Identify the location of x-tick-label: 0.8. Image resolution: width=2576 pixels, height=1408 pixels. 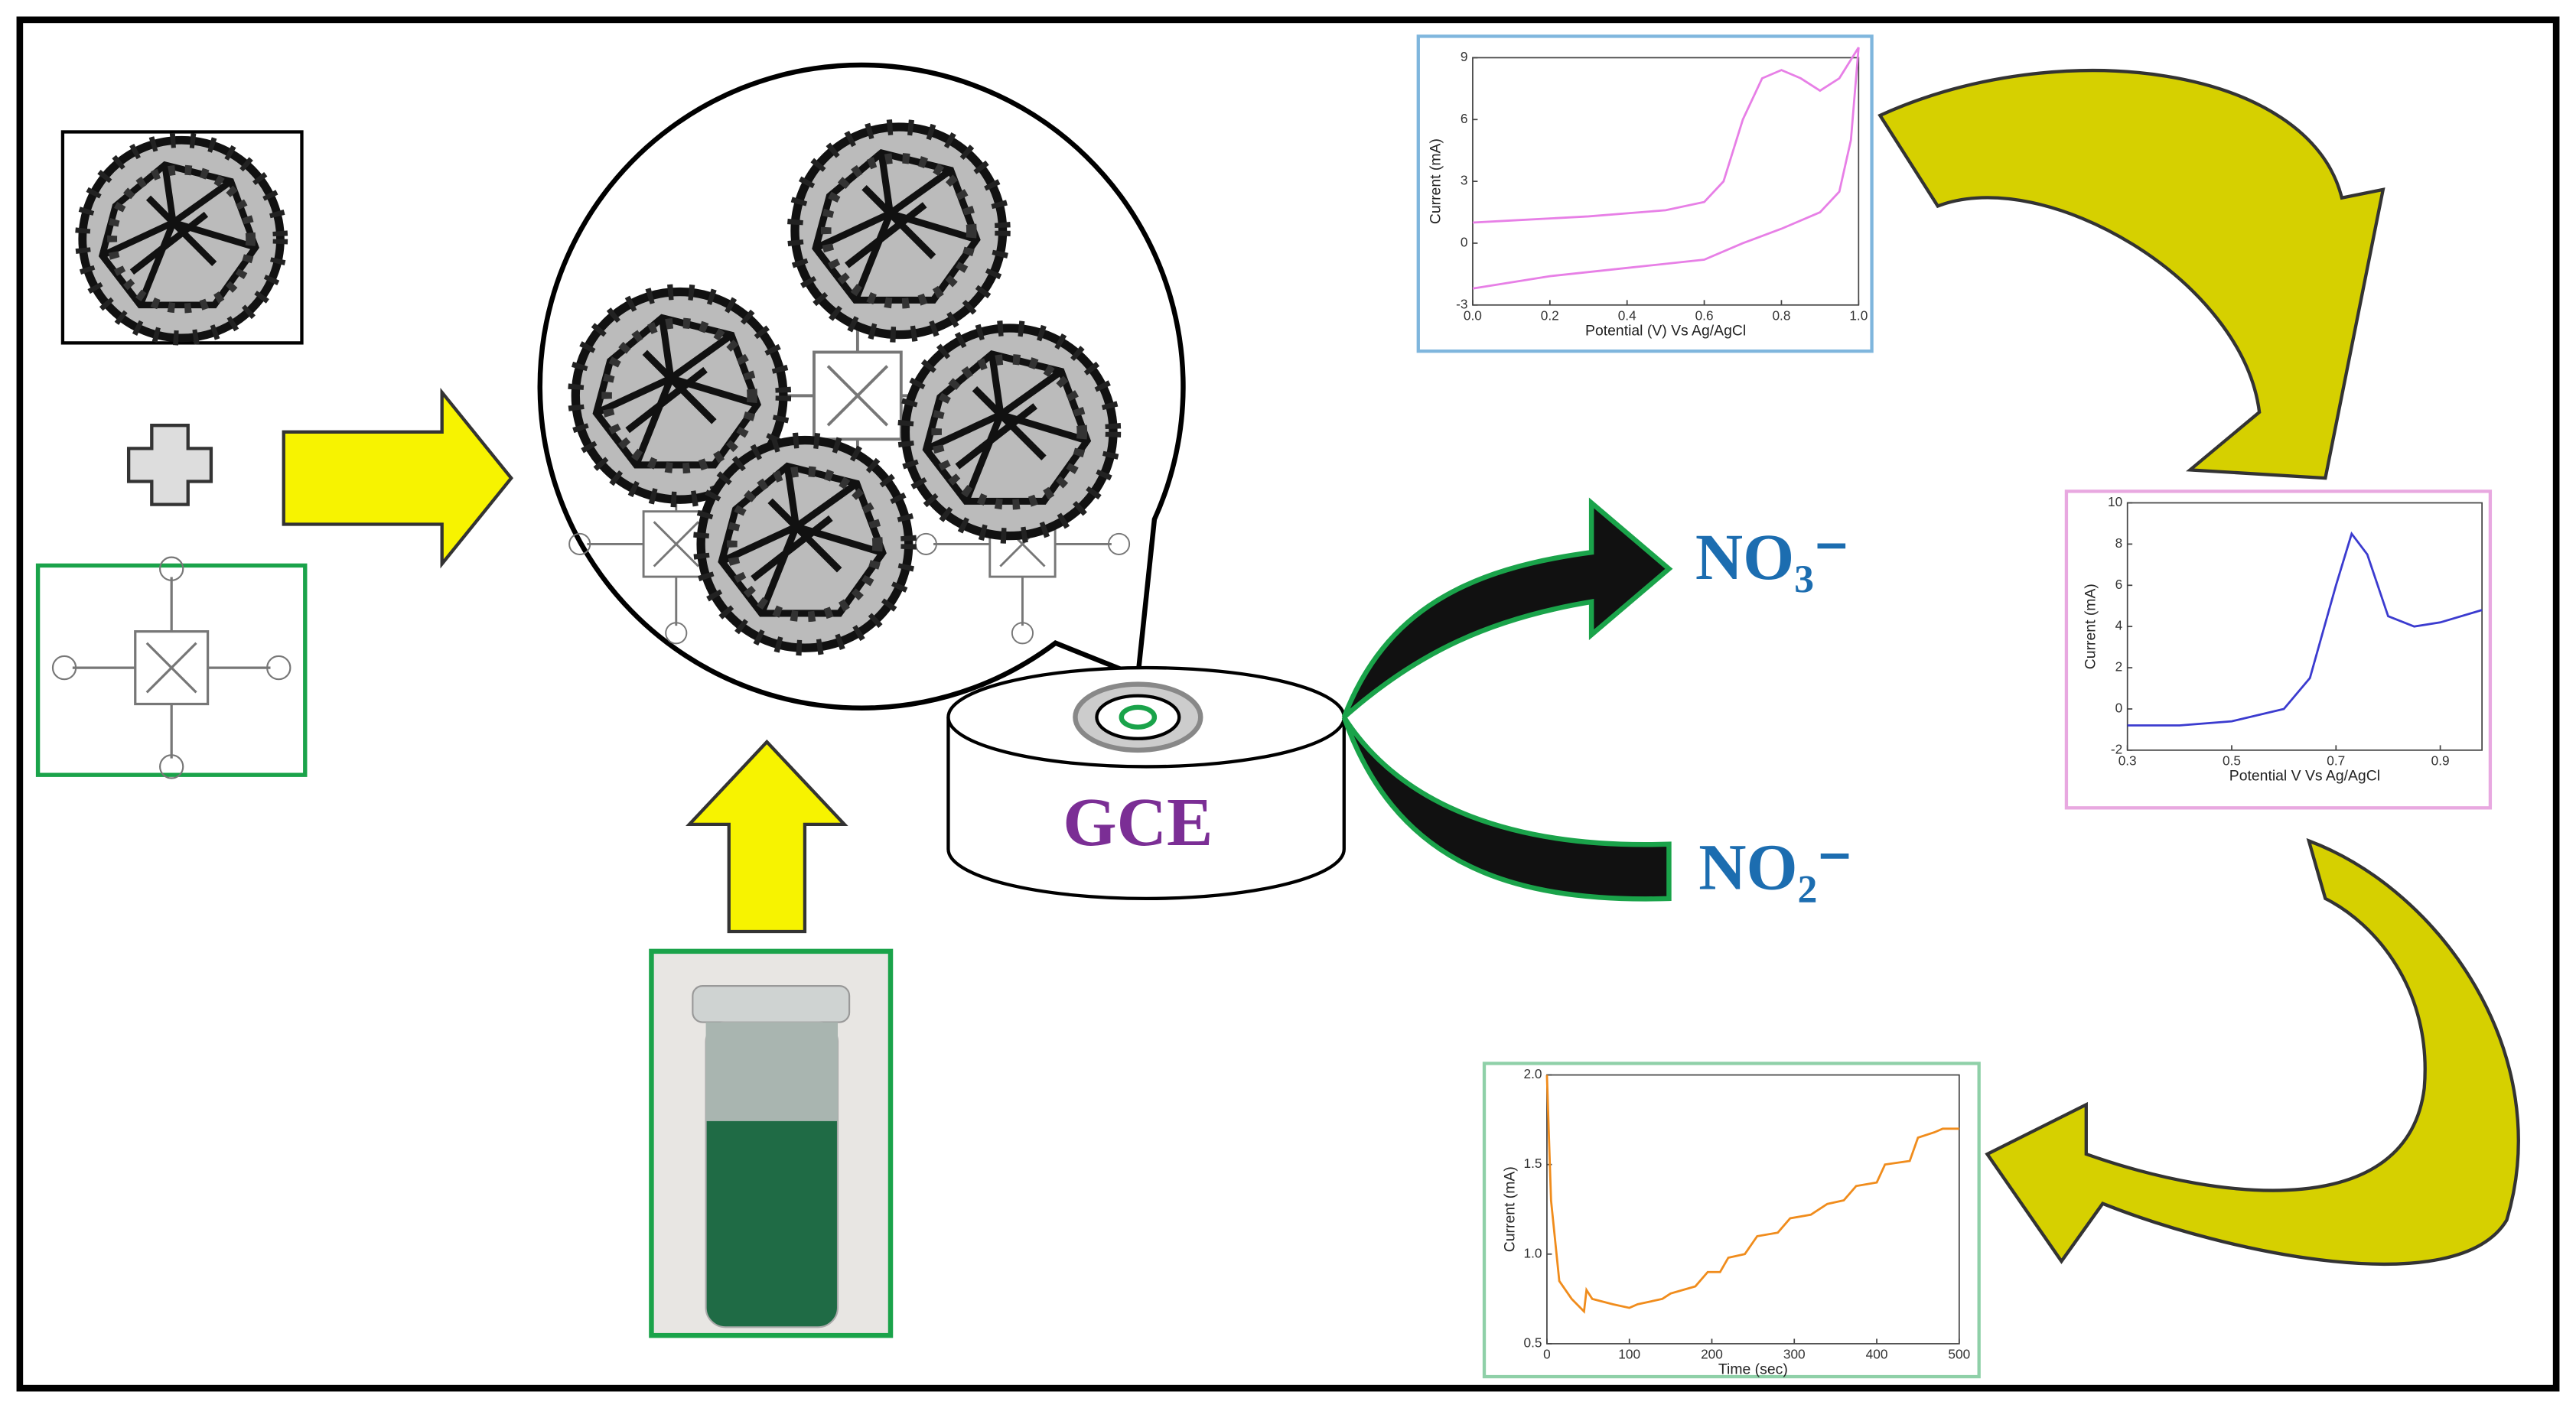
(1781, 315).